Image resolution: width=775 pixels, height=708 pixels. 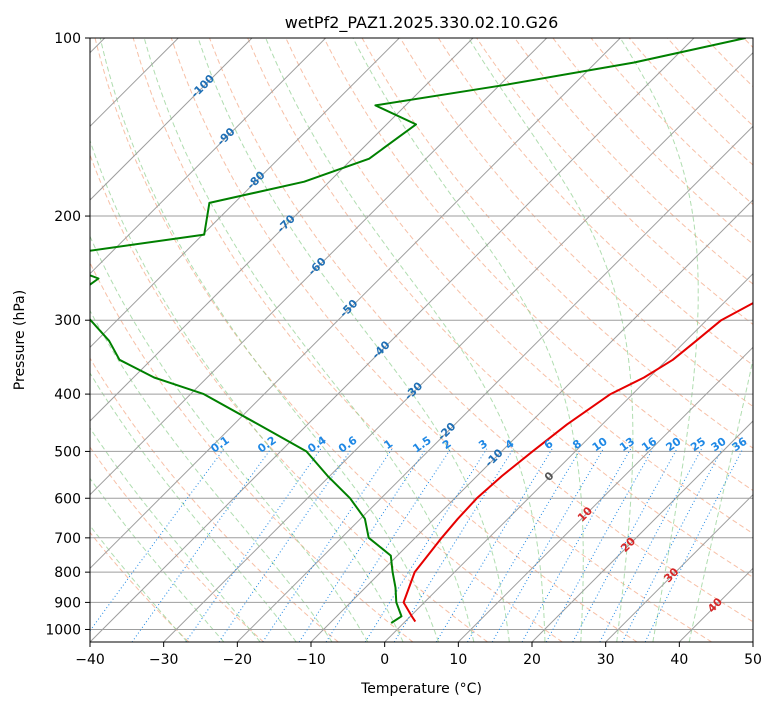 What do you see at coordinates (238, 660) in the screenshot?
I see `x-tick-label: −20` at bounding box center [238, 660].